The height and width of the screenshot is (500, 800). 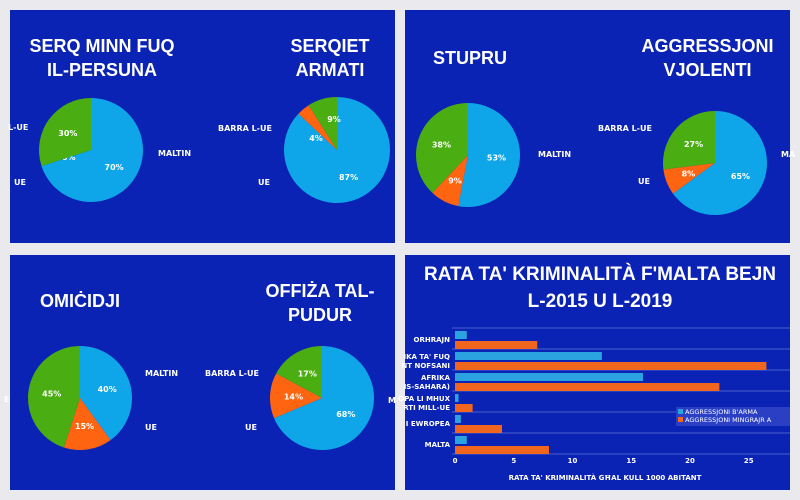 What do you see at coordinates (320, 303) in the screenshot?
I see `pie-title: OFFIŻA TAL-PUDUR` at bounding box center [320, 303].